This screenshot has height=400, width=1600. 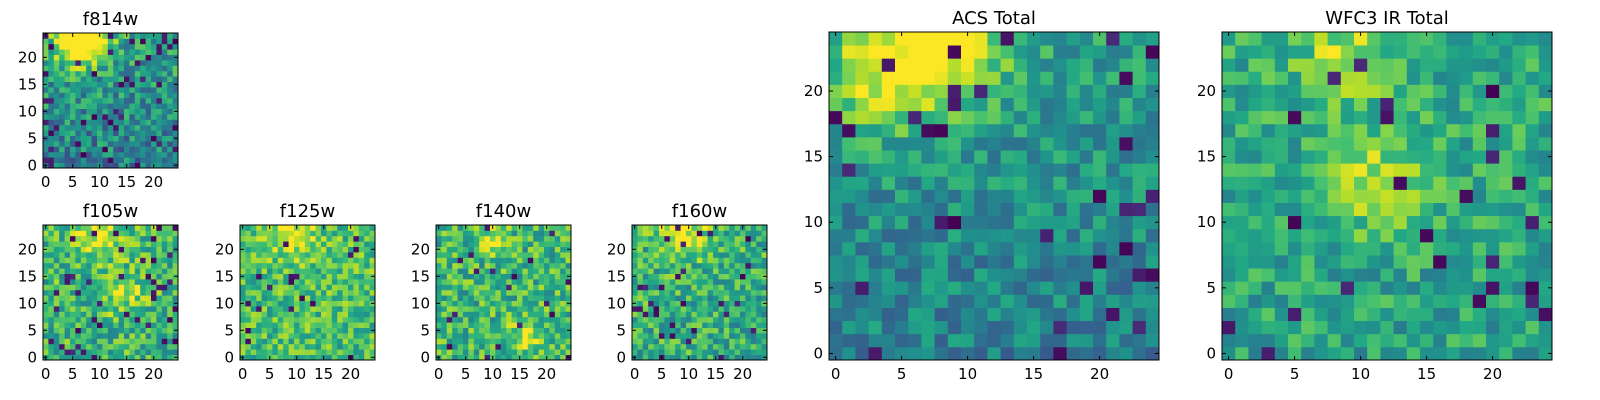 What do you see at coordinates (307, 292) in the screenshot?
I see `axes-frame` at bounding box center [307, 292].